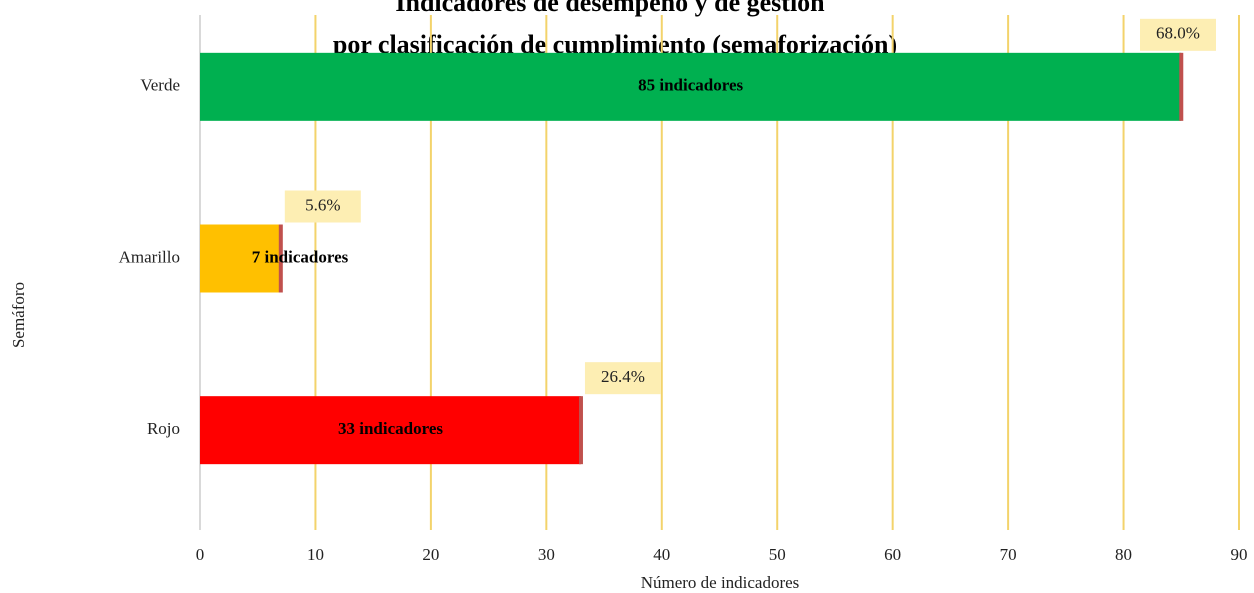 Image resolution: width=1254 pixels, height=593 pixels. I want to click on y-tick-label: Rojo, so click(163, 428).